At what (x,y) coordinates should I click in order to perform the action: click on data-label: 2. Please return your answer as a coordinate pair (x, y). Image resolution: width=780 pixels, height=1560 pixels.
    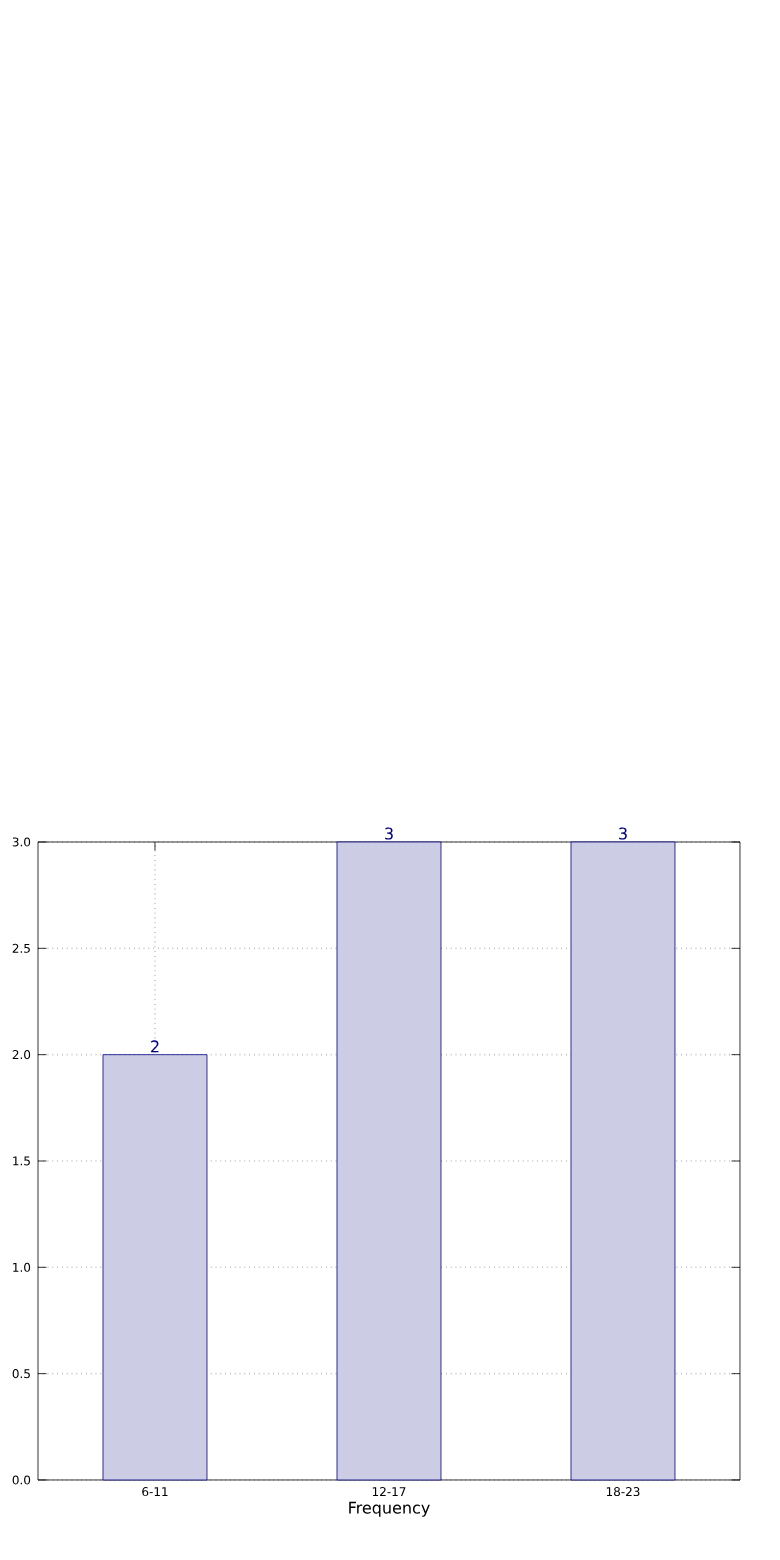
    Looking at the image, I should click on (155, 1046).